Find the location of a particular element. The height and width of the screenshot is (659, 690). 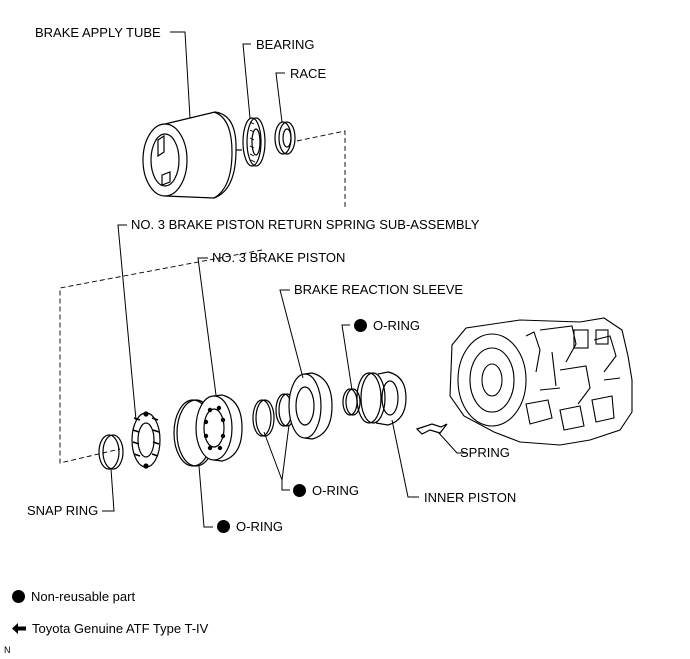

bearing-part is located at coordinates (254, 142).